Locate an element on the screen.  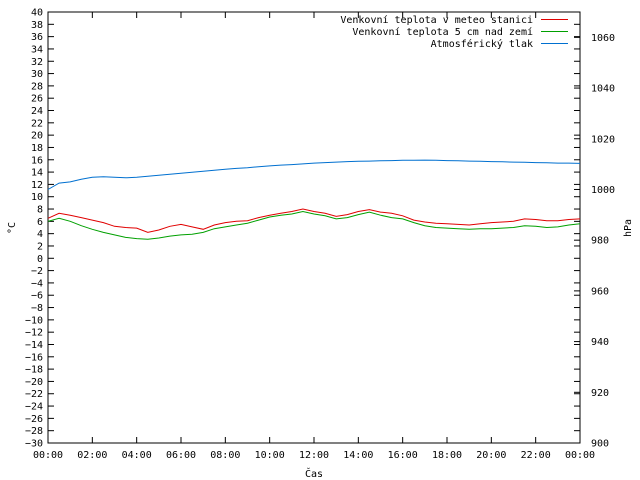
y2-tick-label: 920 is located at coordinates (600, 393).